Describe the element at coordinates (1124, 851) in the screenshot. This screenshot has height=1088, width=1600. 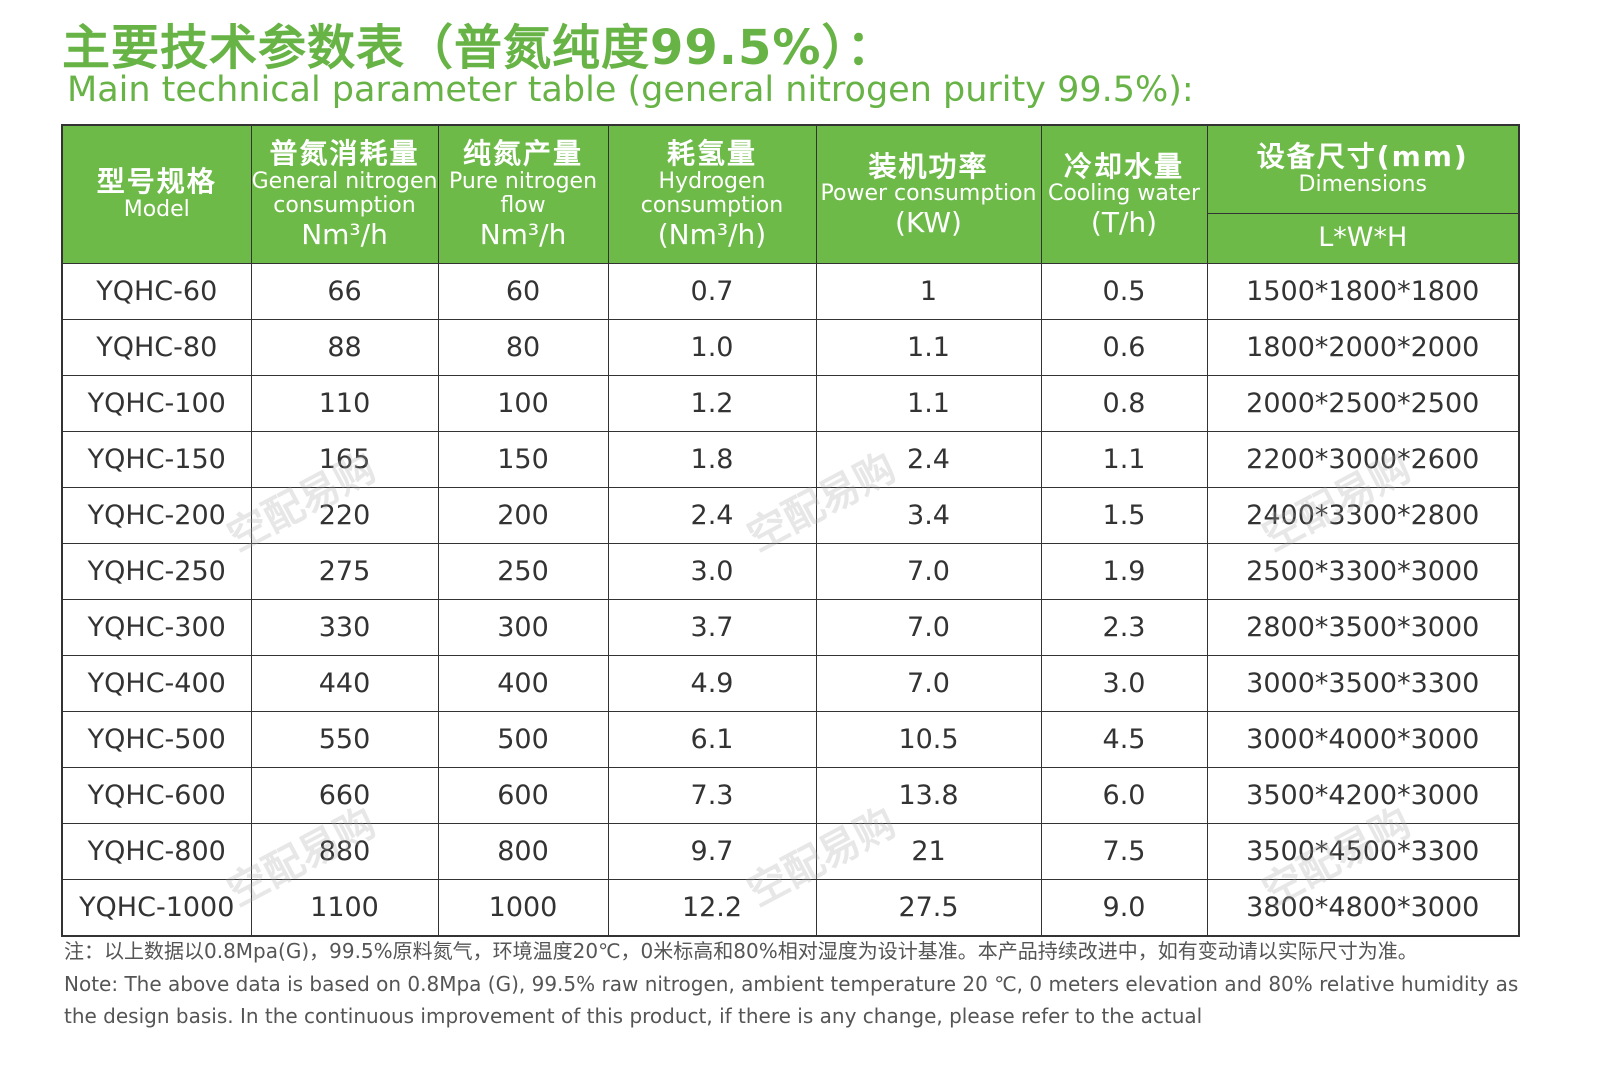
I see `cell-cooling-water: 7.5` at that location.